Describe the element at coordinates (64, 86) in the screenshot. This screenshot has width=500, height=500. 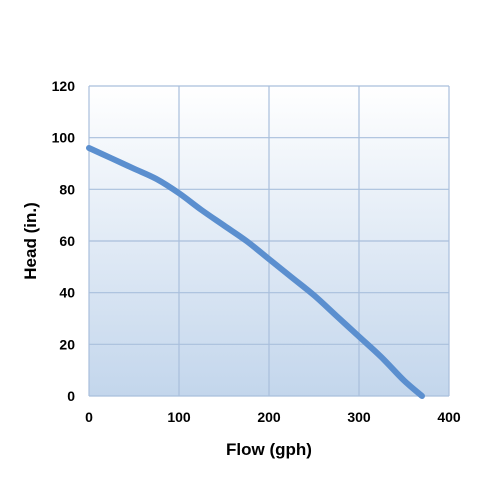
I see `y-tick-label: 120` at that location.